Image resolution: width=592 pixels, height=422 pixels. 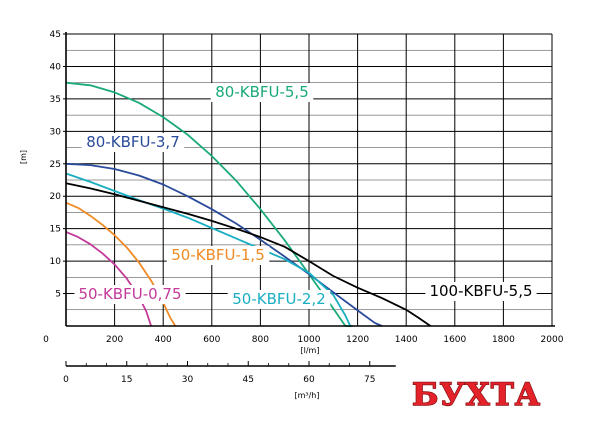 I want to click on x-tick-label: 1800, so click(x=503, y=340).